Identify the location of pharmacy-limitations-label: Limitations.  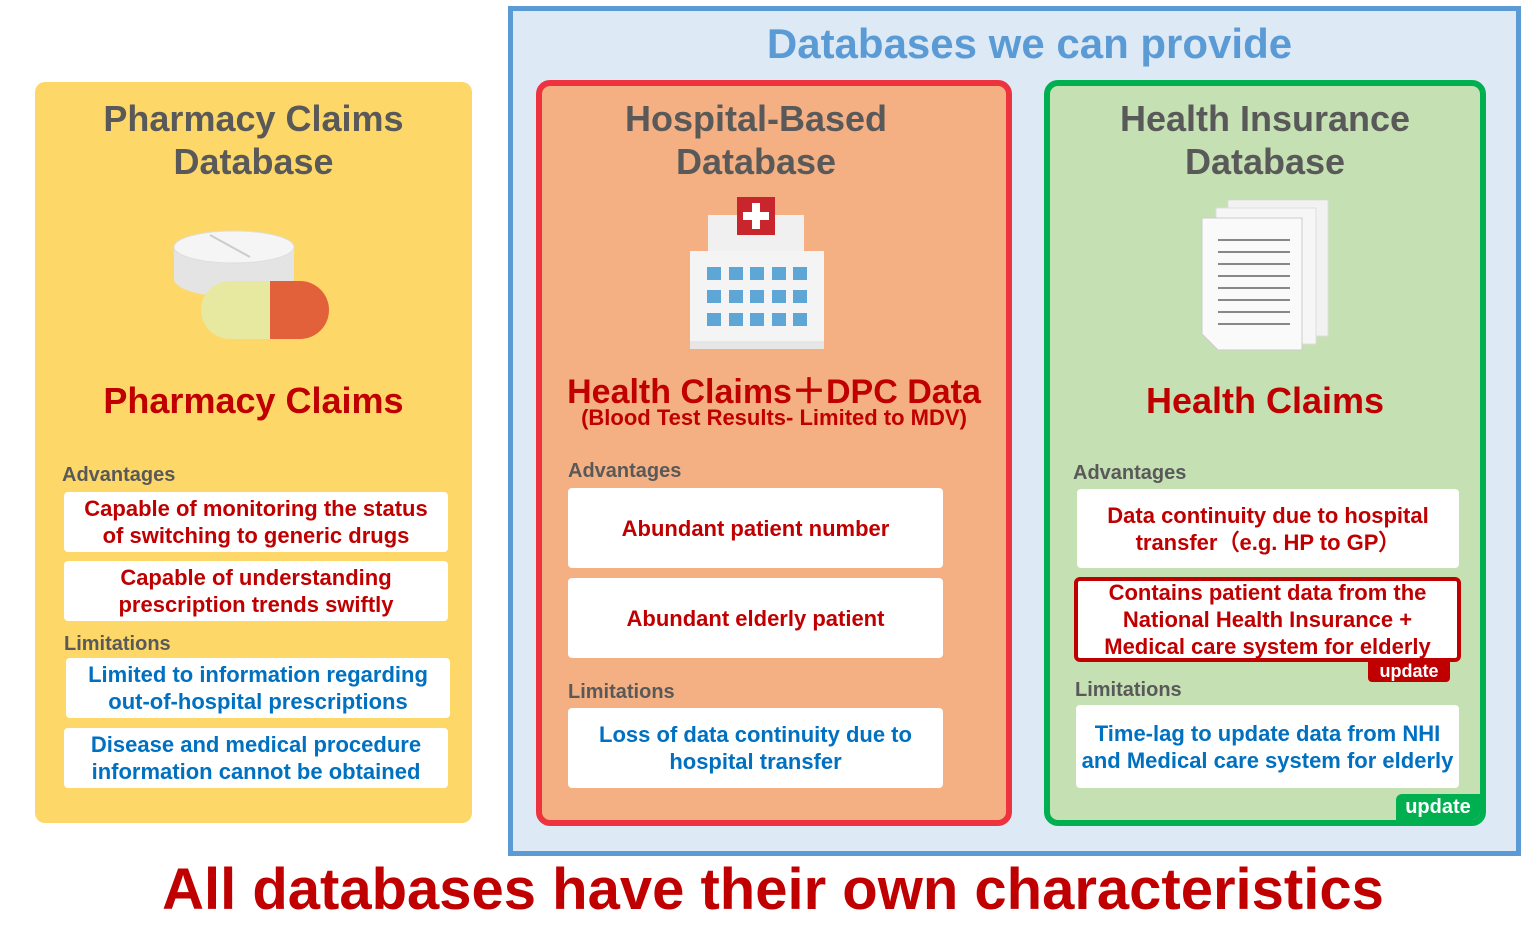
(117, 644).